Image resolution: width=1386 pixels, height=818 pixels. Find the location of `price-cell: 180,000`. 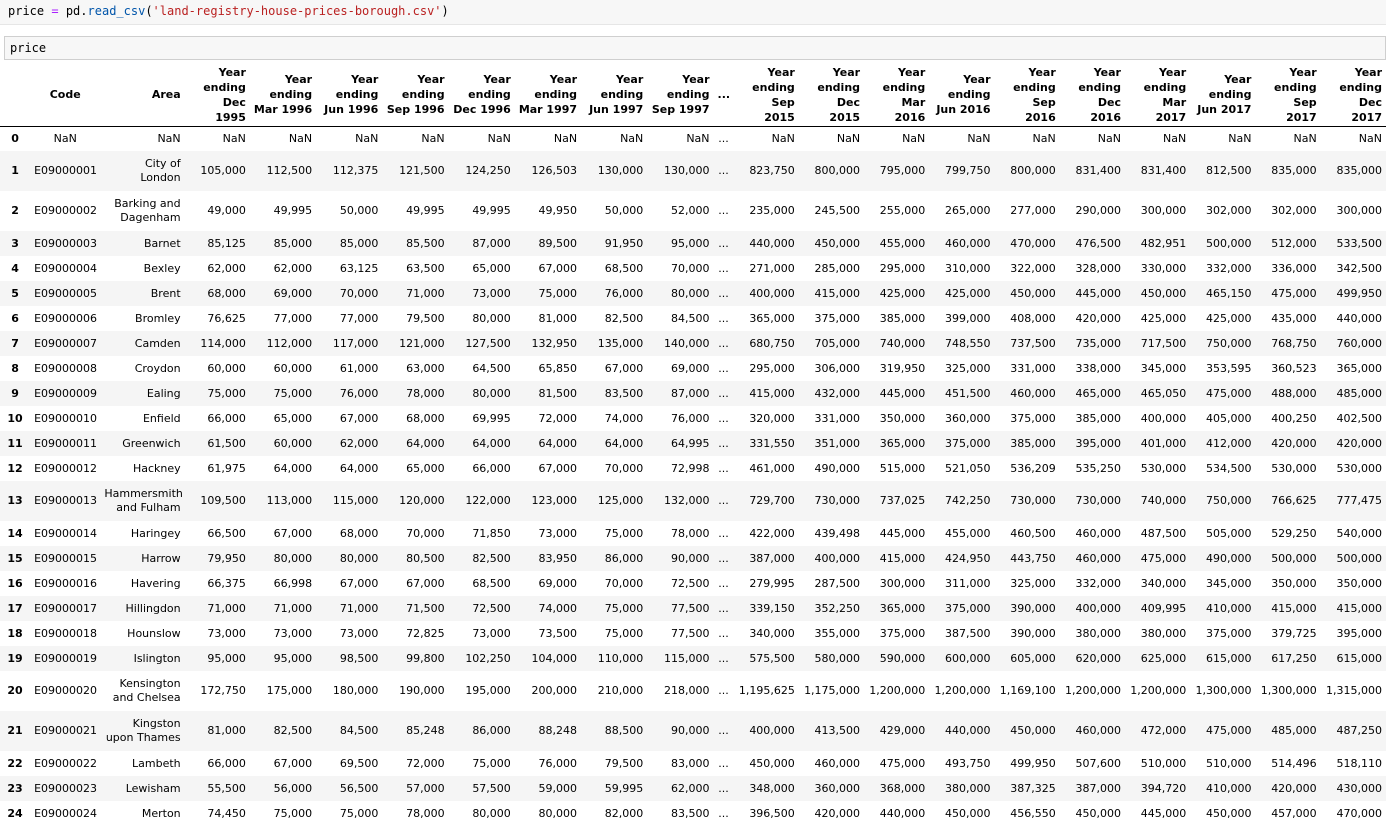

price-cell: 180,000 is located at coordinates (355, 690).